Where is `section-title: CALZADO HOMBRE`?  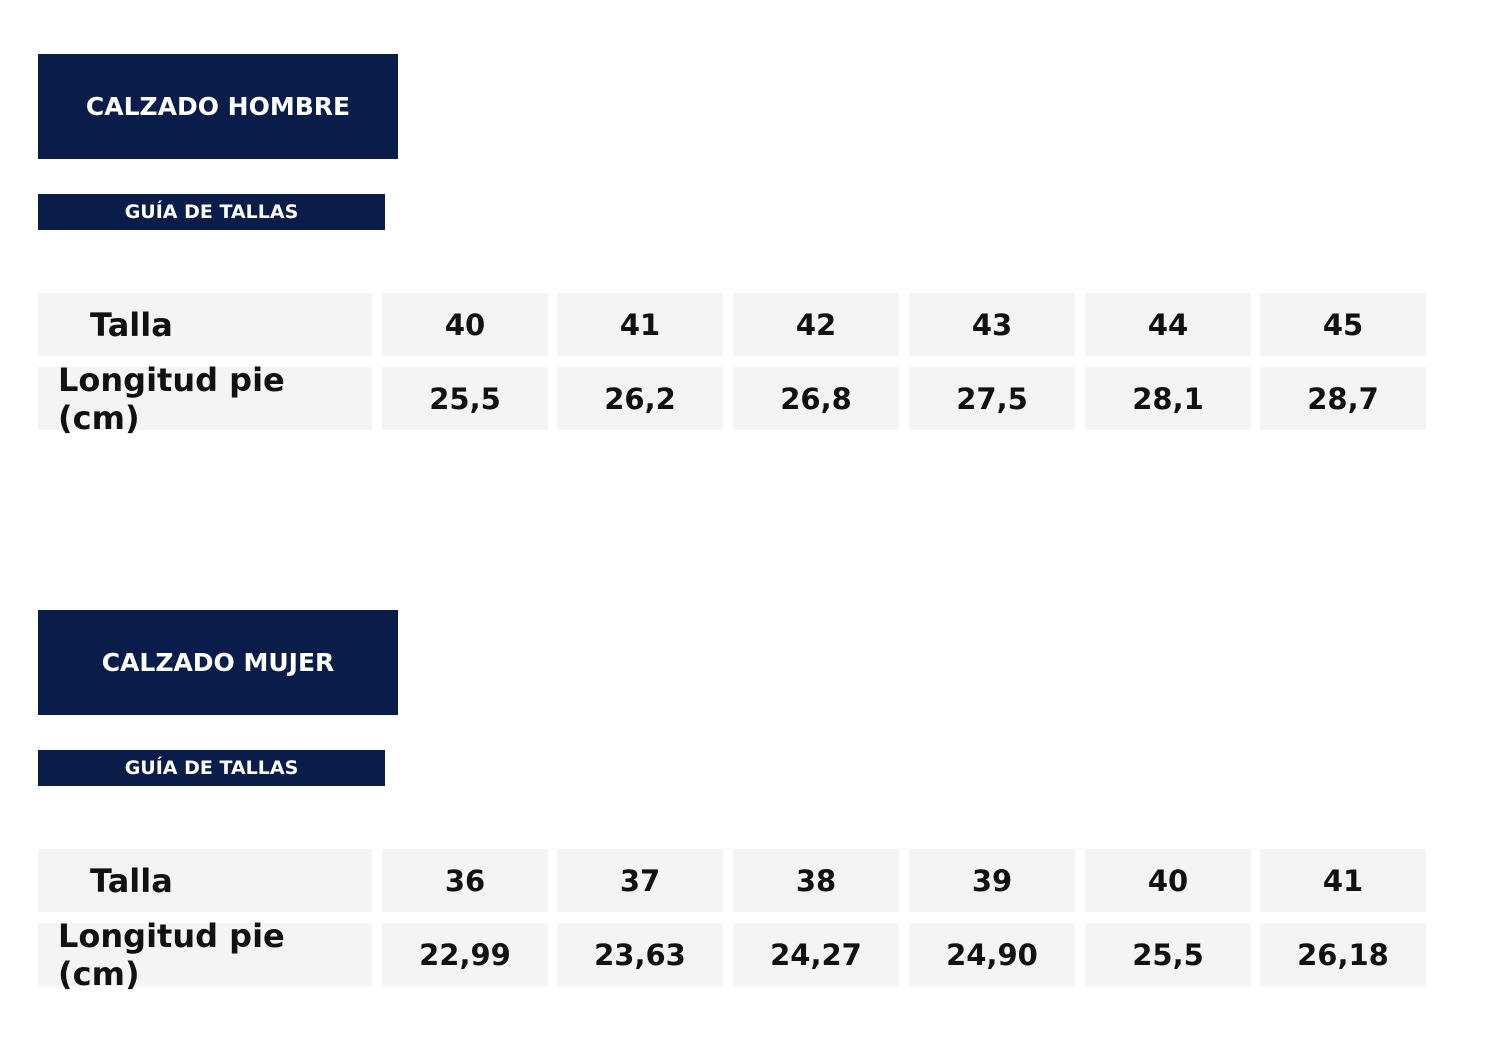
section-title: CALZADO HOMBRE is located at coordinates (218, 106).